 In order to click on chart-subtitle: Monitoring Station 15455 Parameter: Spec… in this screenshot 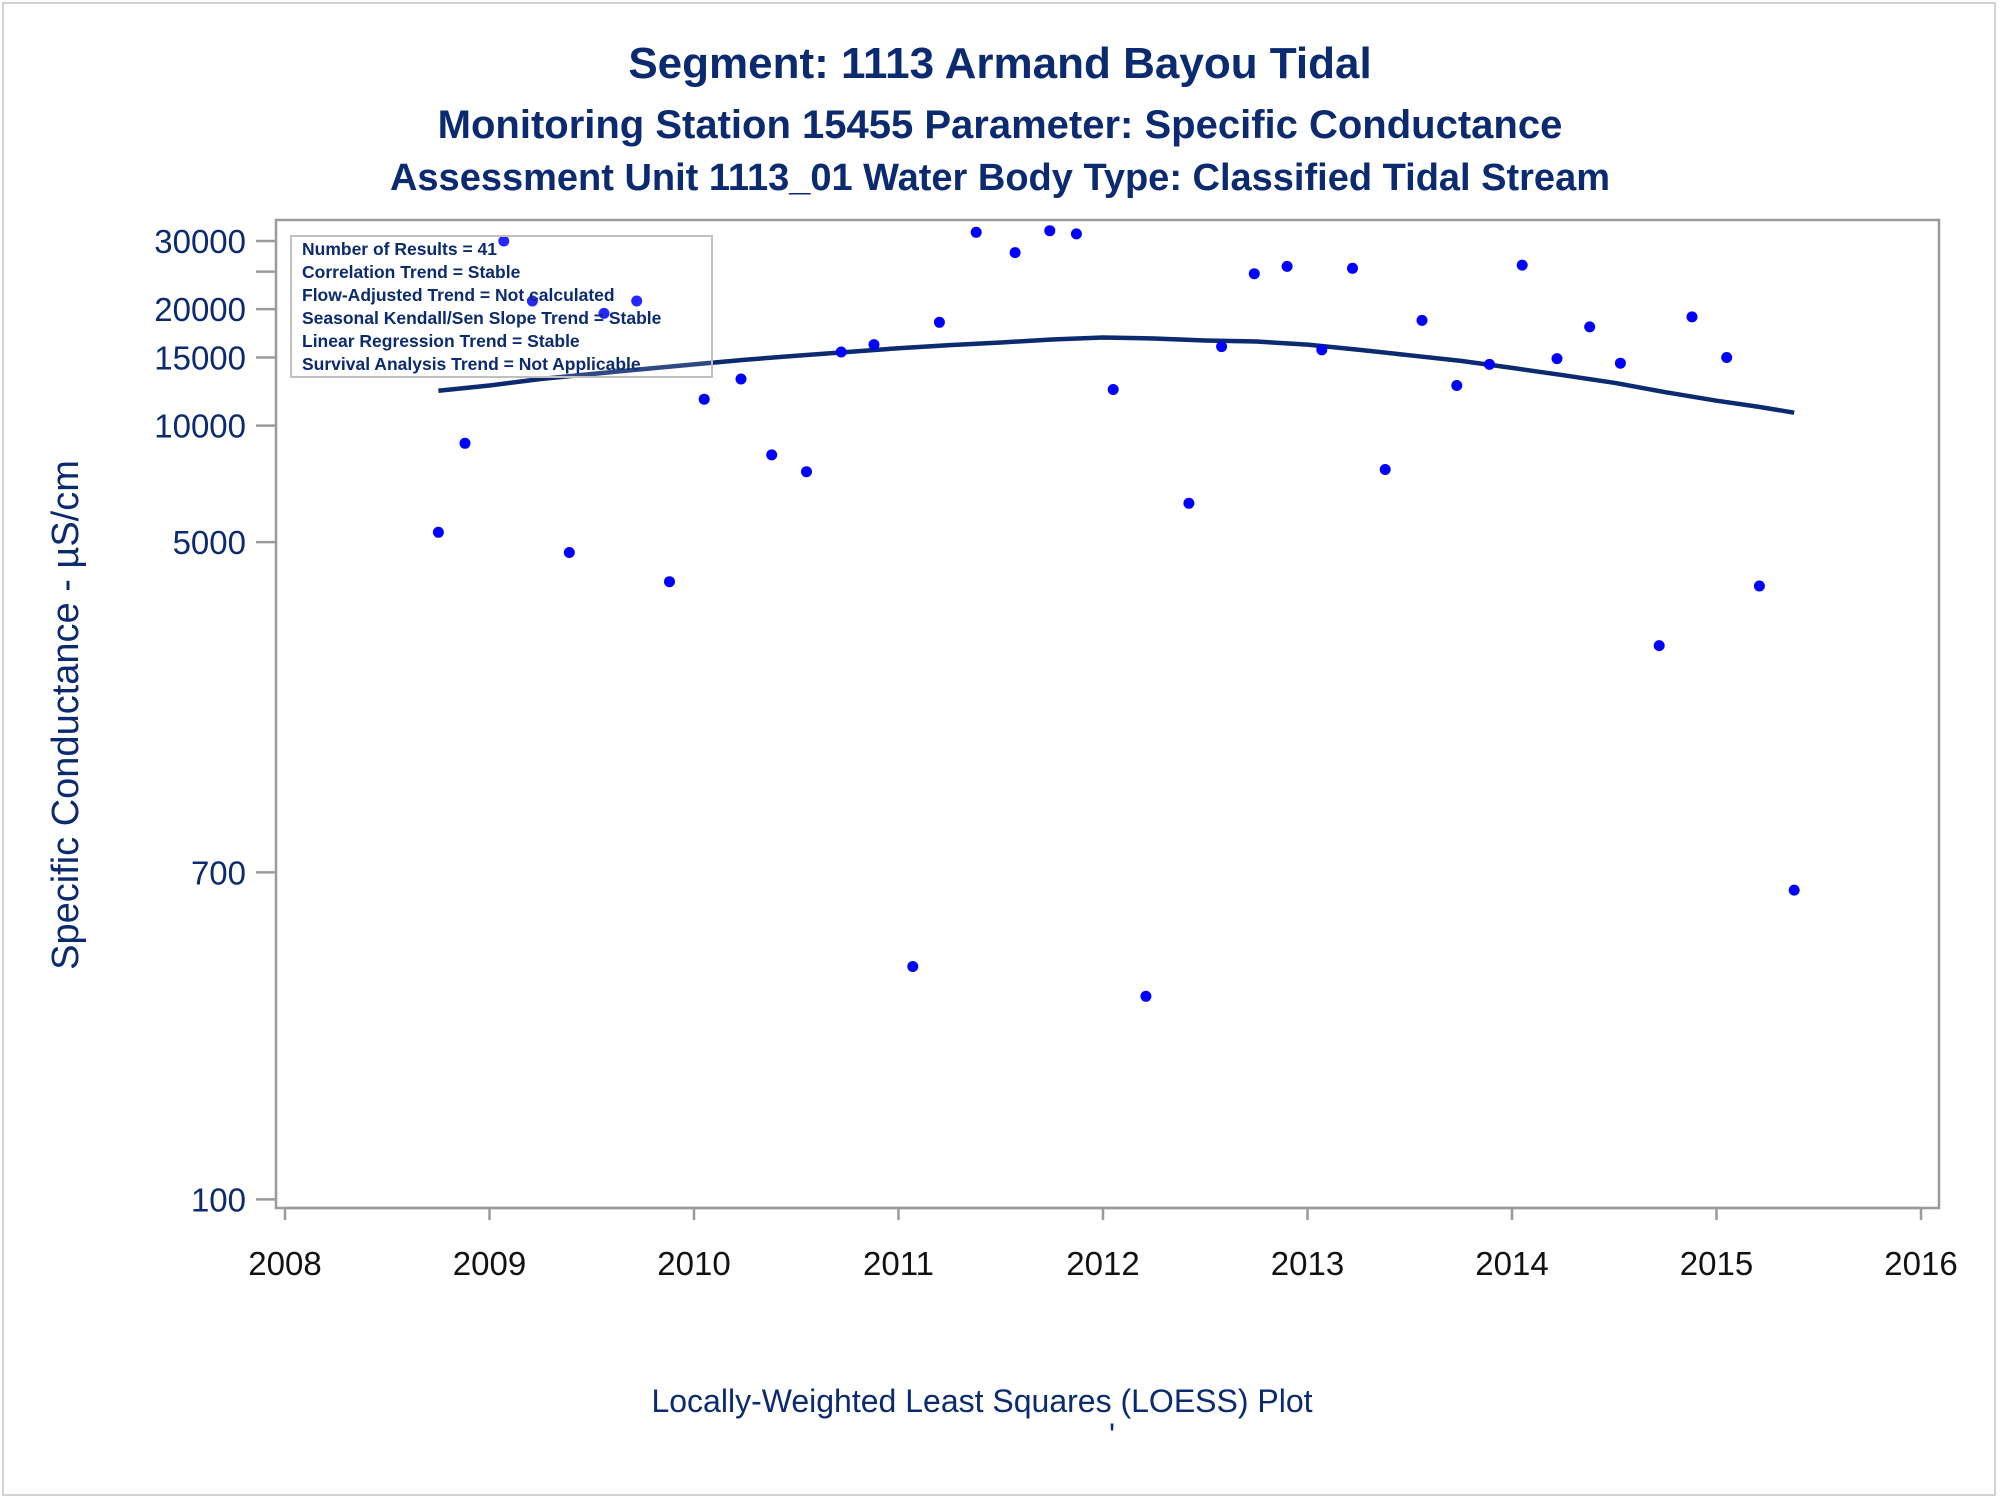, I will do `click(1000, 125)`.